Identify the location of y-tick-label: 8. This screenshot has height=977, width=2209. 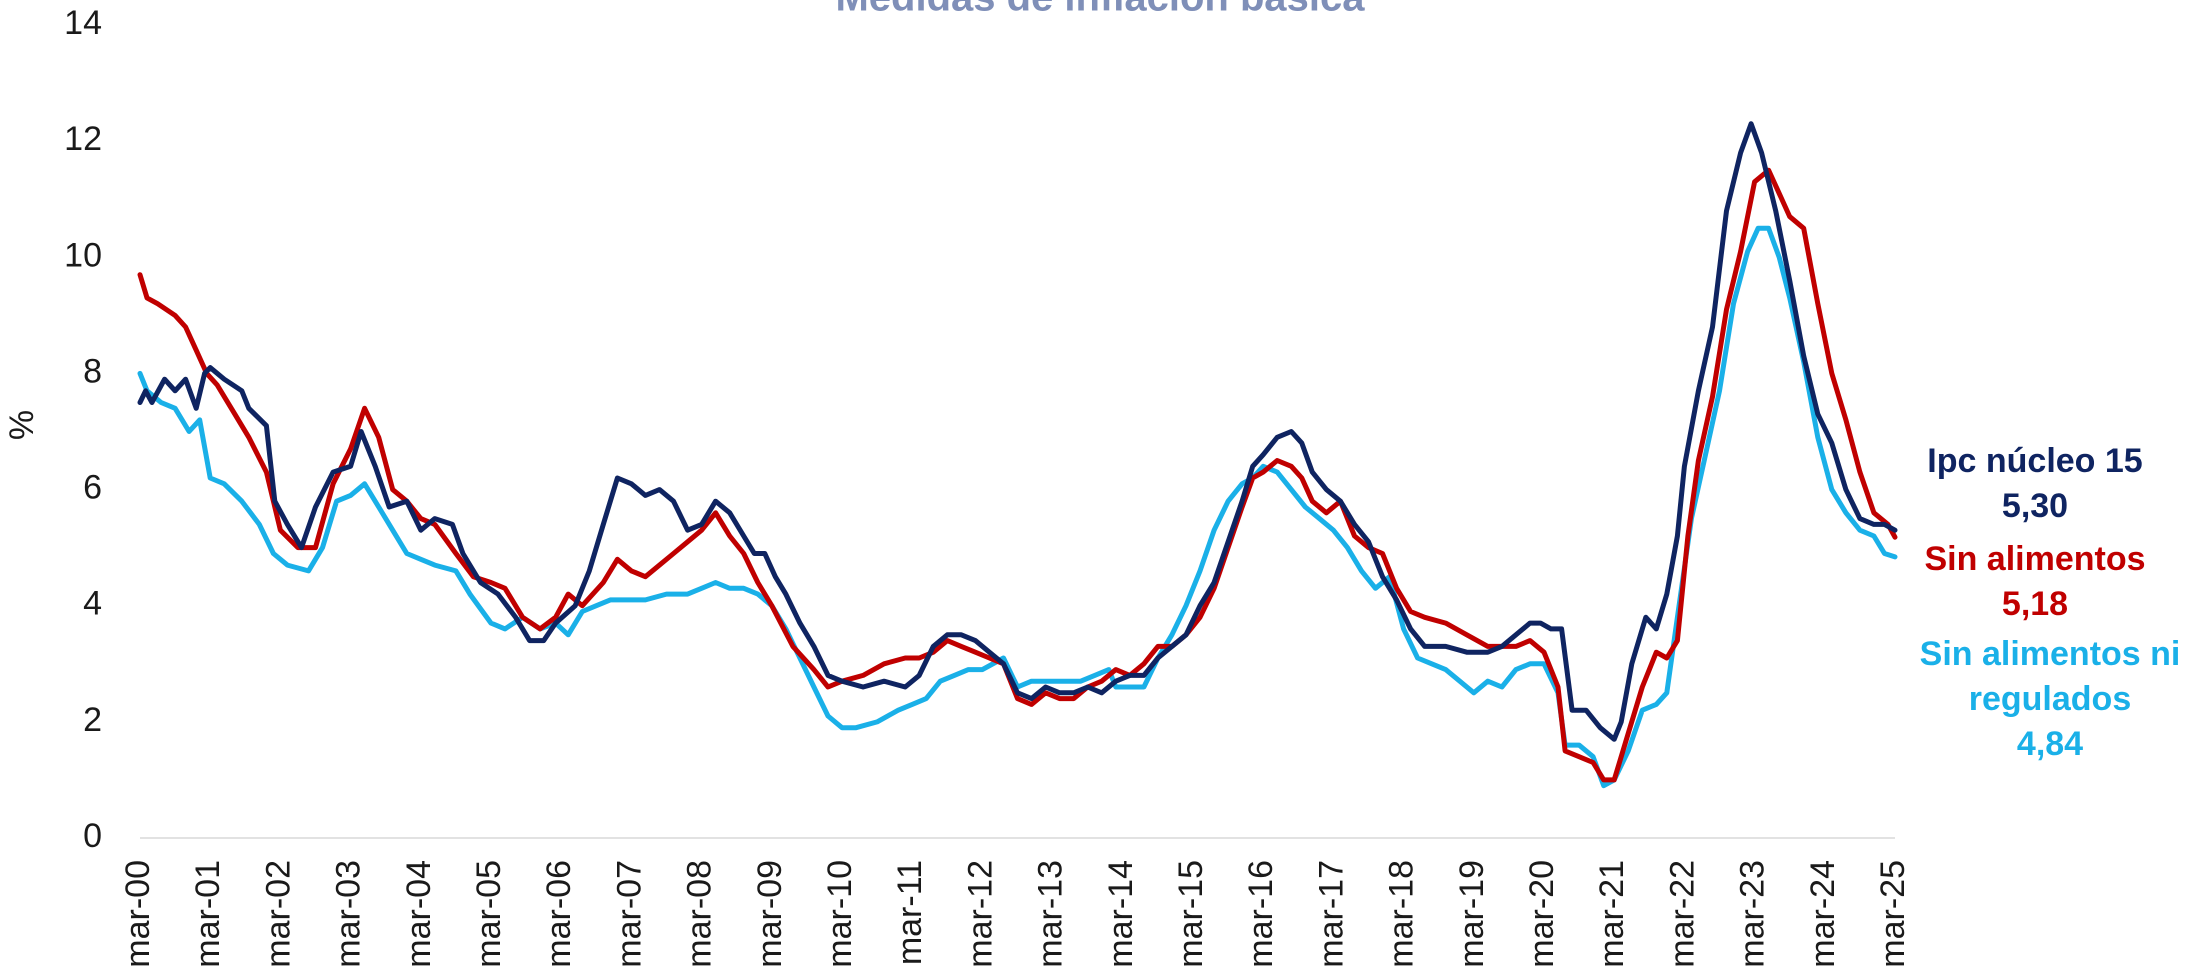
(92, 371).